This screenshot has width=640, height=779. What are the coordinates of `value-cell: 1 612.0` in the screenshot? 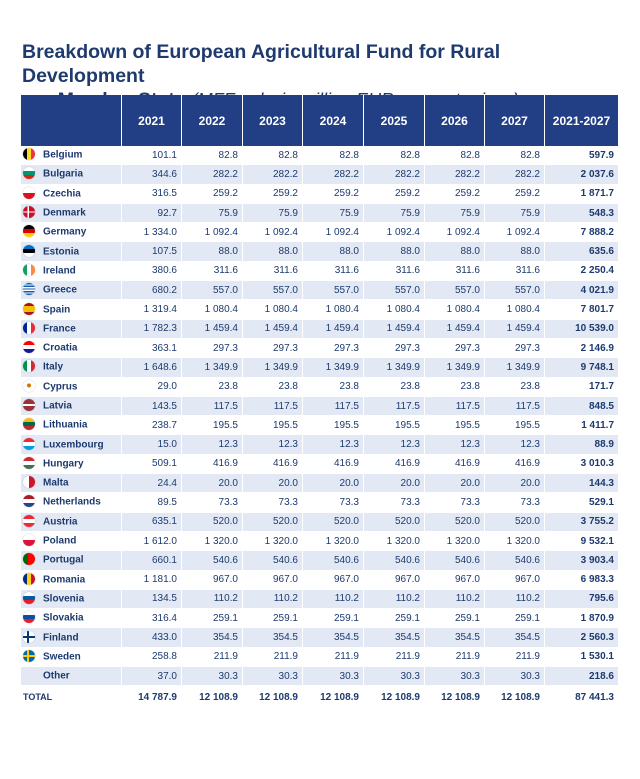 It's located at (152, 541).